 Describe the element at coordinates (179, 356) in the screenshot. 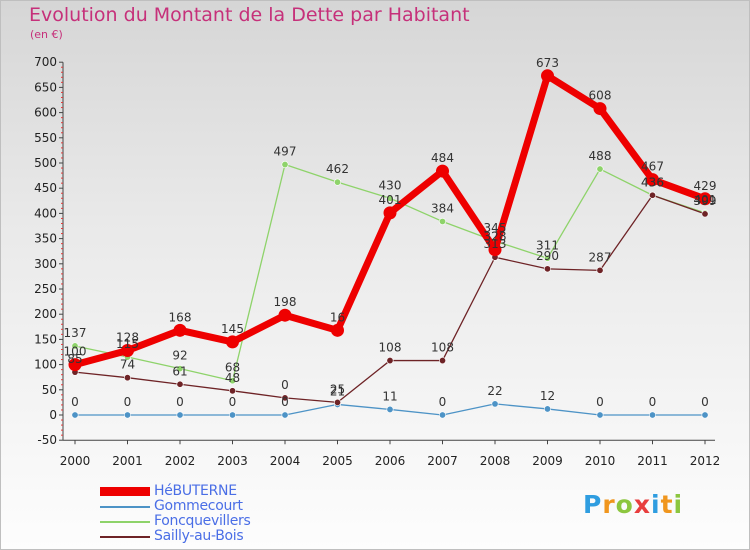

I see `data-label: 92` at that location.